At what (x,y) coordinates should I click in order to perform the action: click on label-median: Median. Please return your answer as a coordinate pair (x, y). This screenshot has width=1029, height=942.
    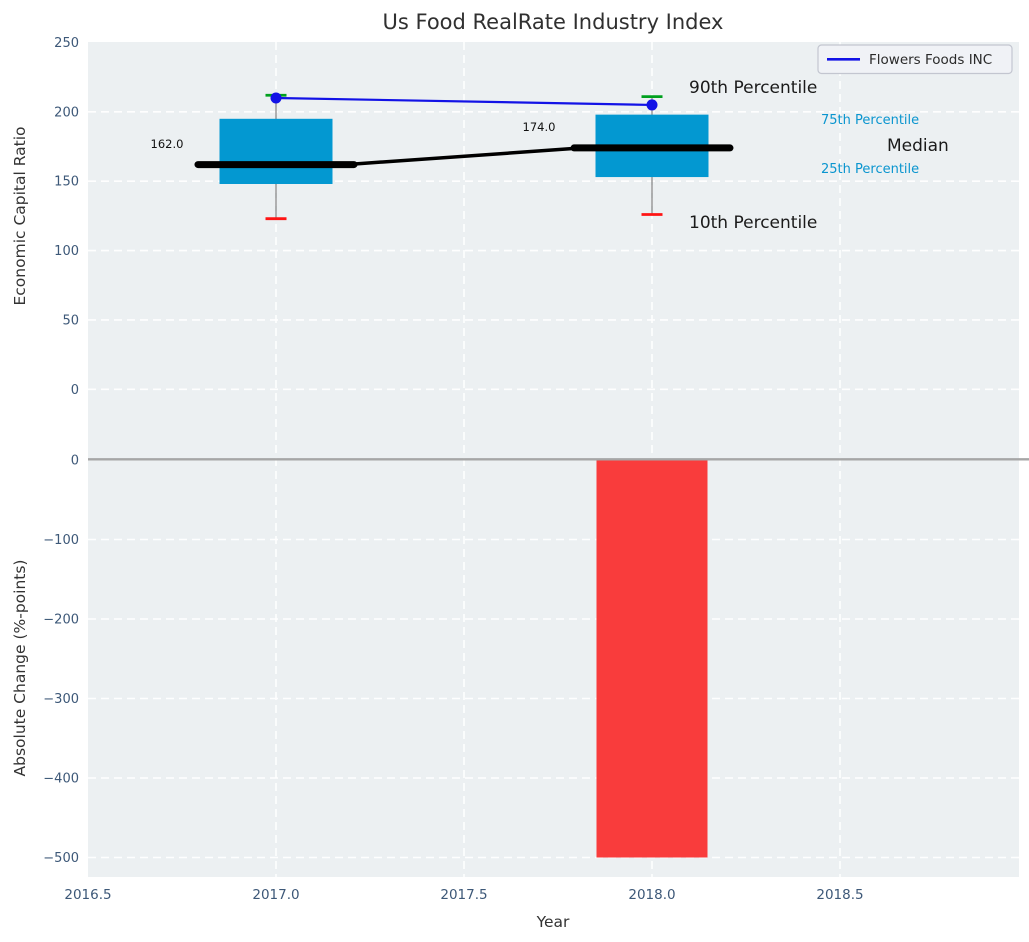
    Looking at the image, I should click on (918, 146).